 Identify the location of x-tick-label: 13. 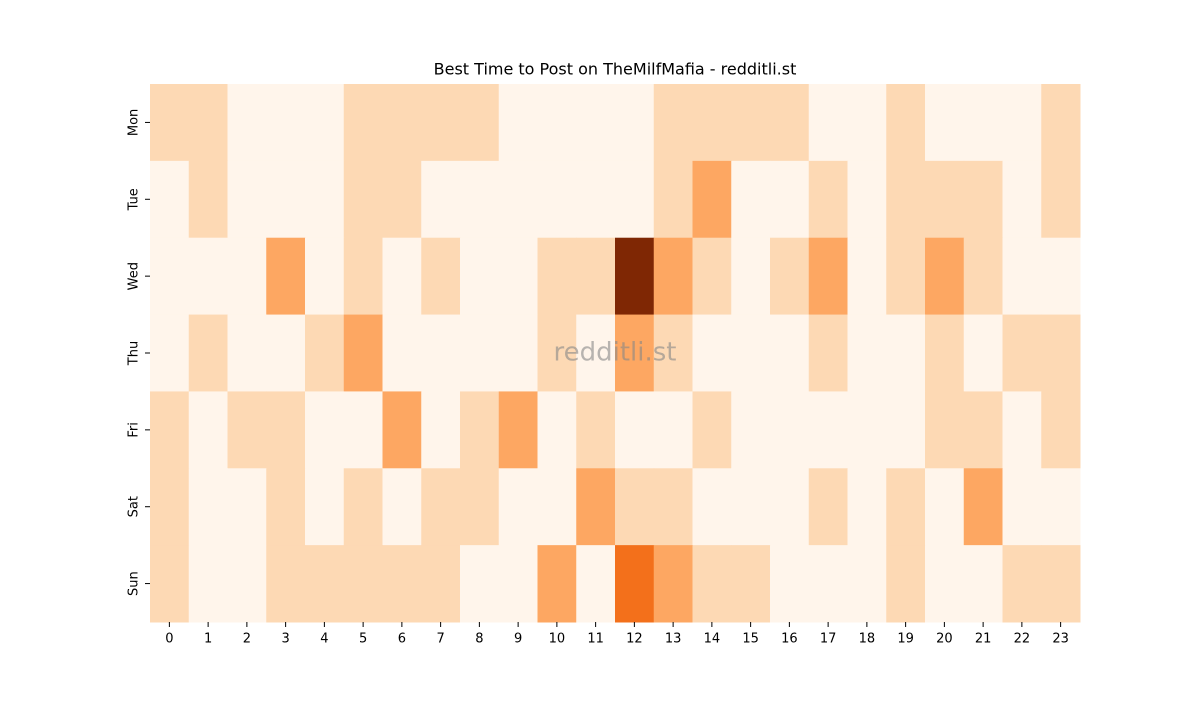
(673, 639).